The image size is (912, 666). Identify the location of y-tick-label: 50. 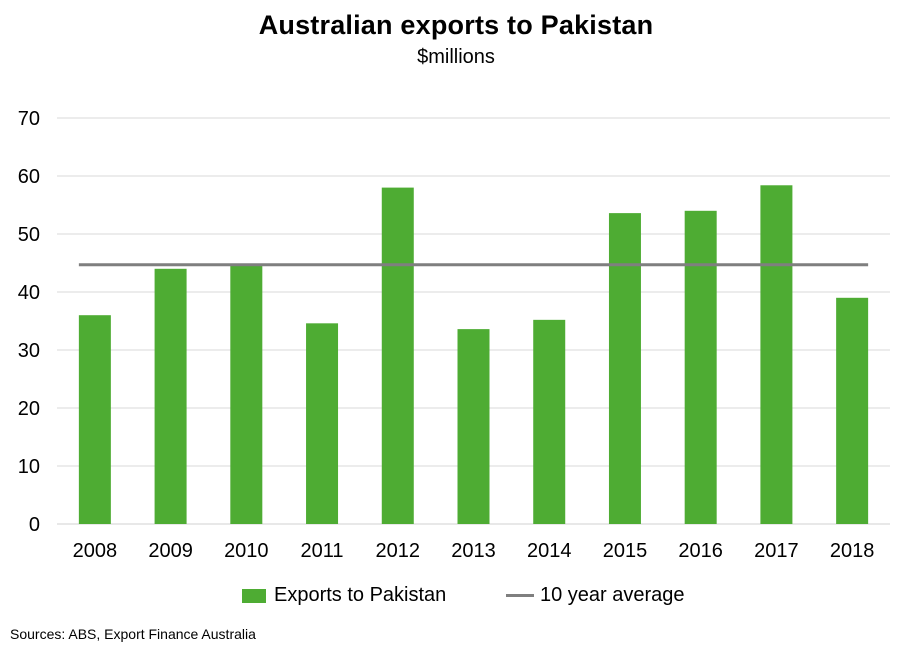
(29, 235).